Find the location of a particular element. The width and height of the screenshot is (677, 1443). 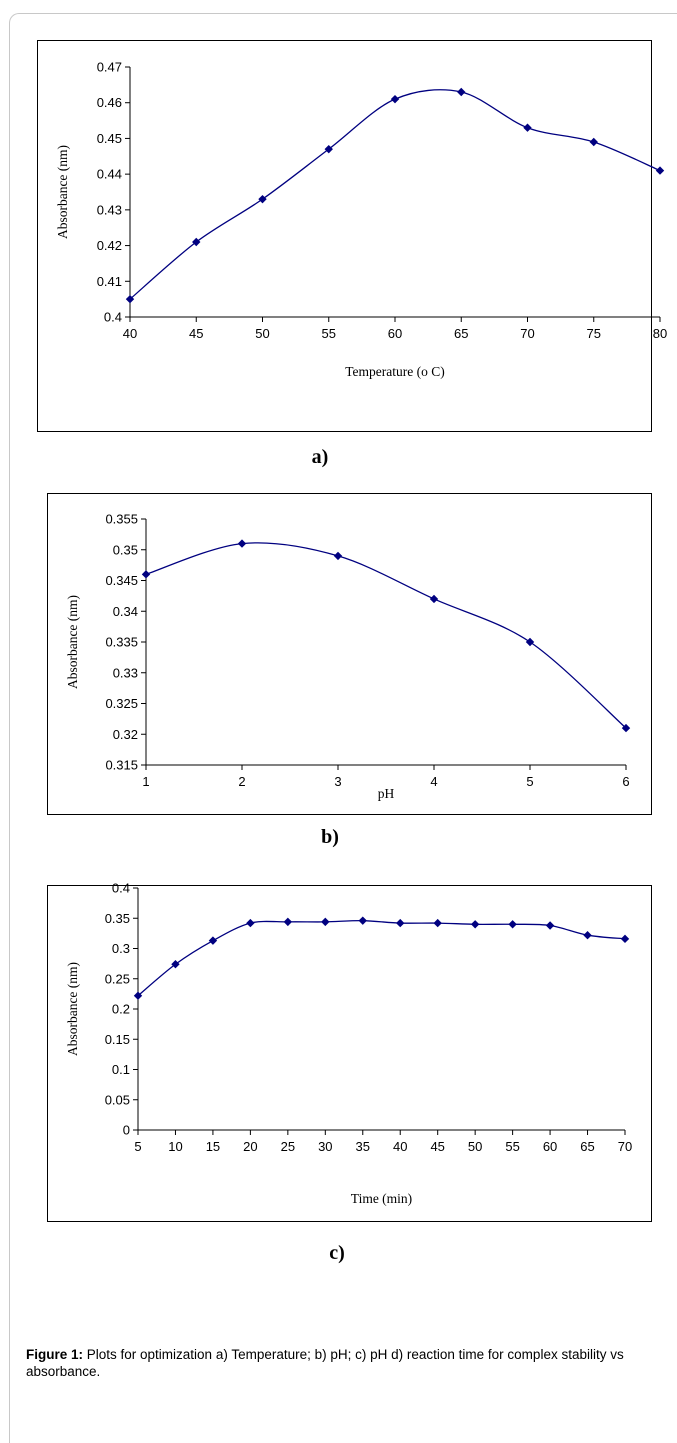

y-tick-label: 0.05 is located at coordinates (117, 1099).